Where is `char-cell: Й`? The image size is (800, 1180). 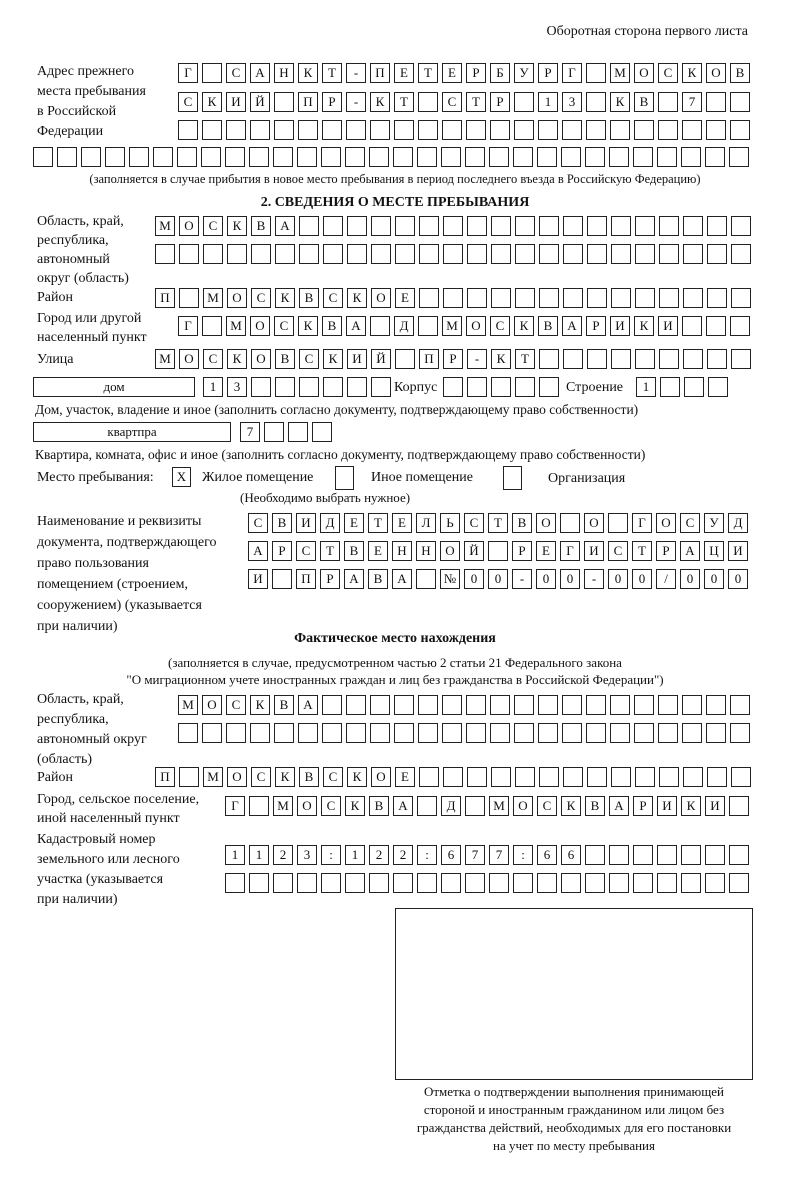
char-cell: Й is located at coordinates (474, 551).